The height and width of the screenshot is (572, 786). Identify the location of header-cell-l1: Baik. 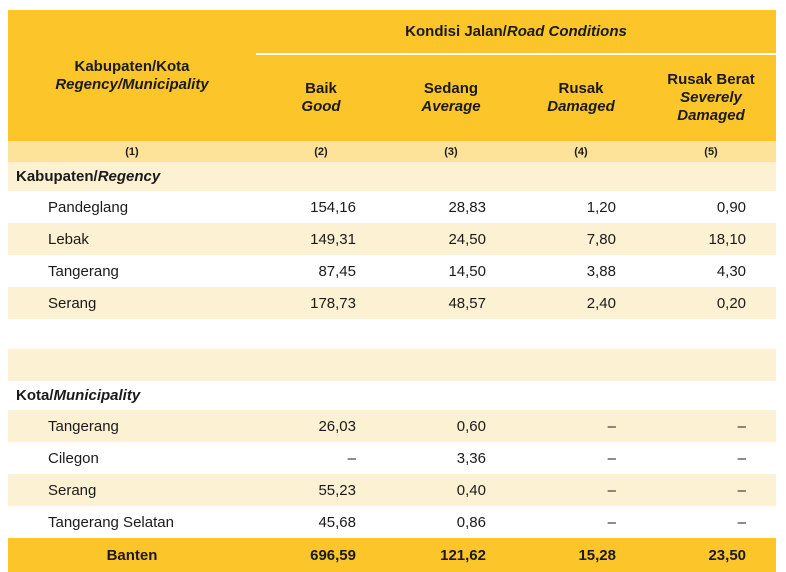
(321, 89).